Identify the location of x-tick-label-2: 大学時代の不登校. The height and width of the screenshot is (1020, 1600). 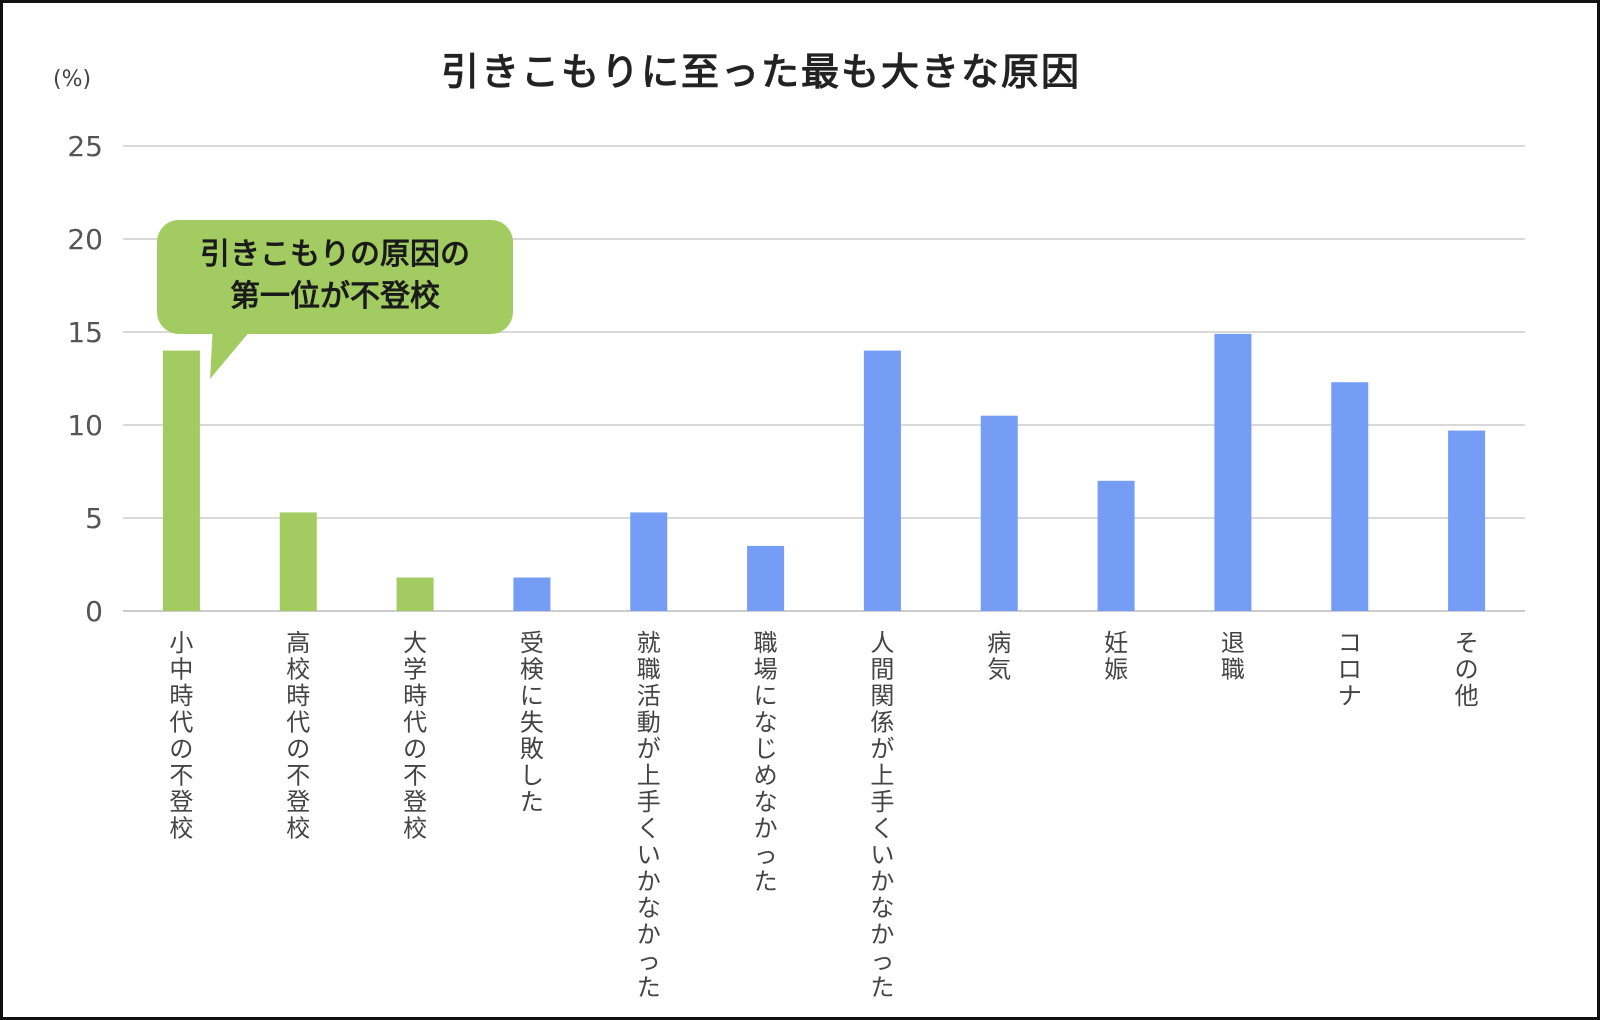
(415, 736).